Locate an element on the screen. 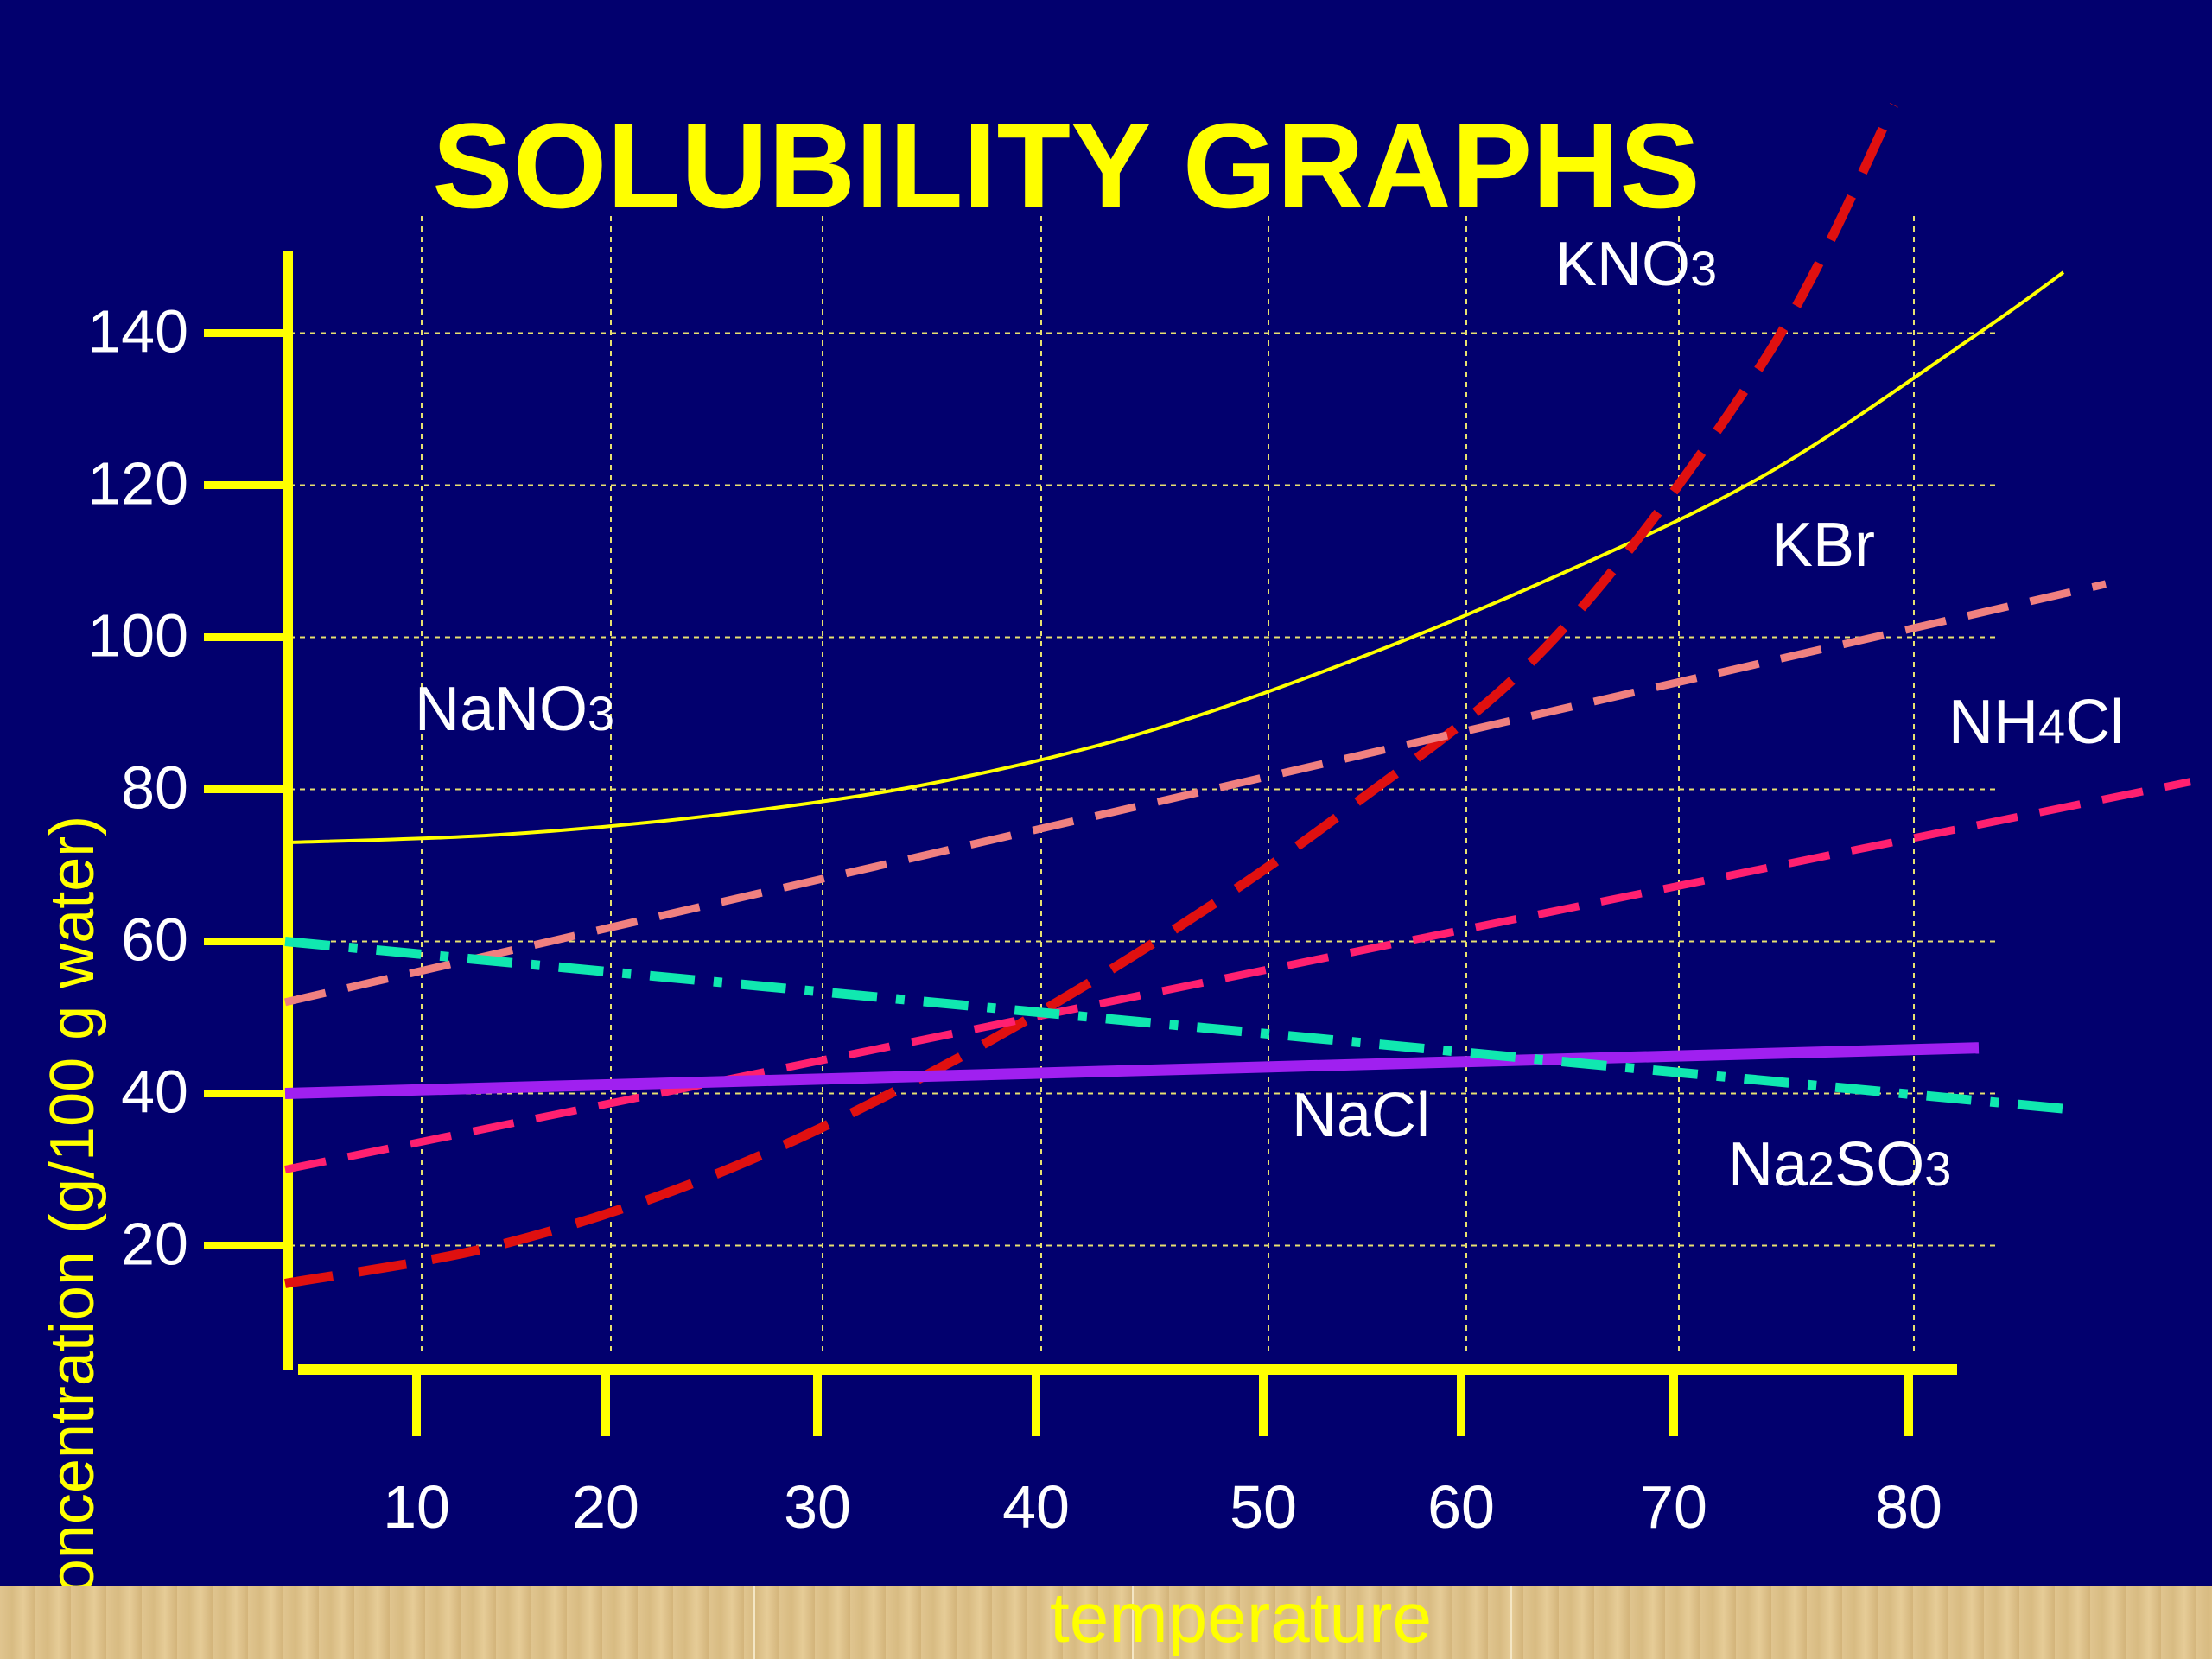 The height and width of the screenshot is (1659, 2212). series-line-nacl is located at coordinates (1132, 1070).